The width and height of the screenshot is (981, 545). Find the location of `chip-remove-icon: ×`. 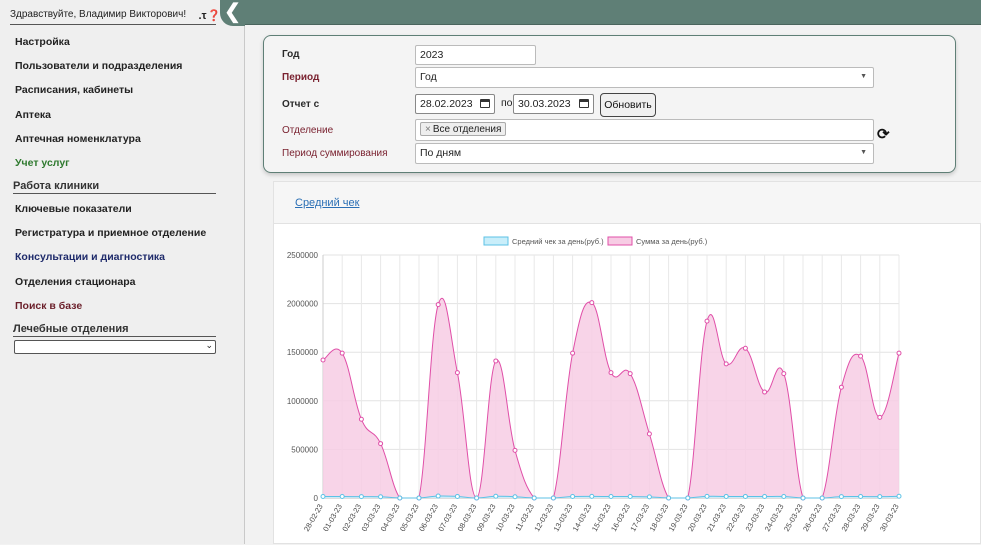

chip-remove-icon: × is located at coordinates (428, 129).